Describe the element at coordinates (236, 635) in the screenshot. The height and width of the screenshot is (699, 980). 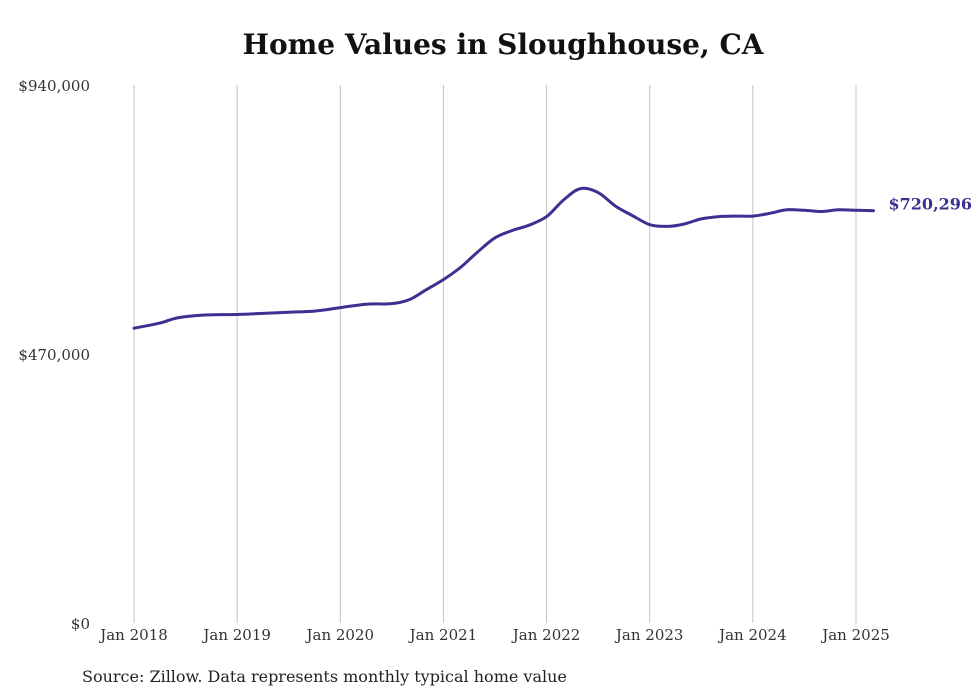
I see `x-tick-label: Jan 2019` at that location.